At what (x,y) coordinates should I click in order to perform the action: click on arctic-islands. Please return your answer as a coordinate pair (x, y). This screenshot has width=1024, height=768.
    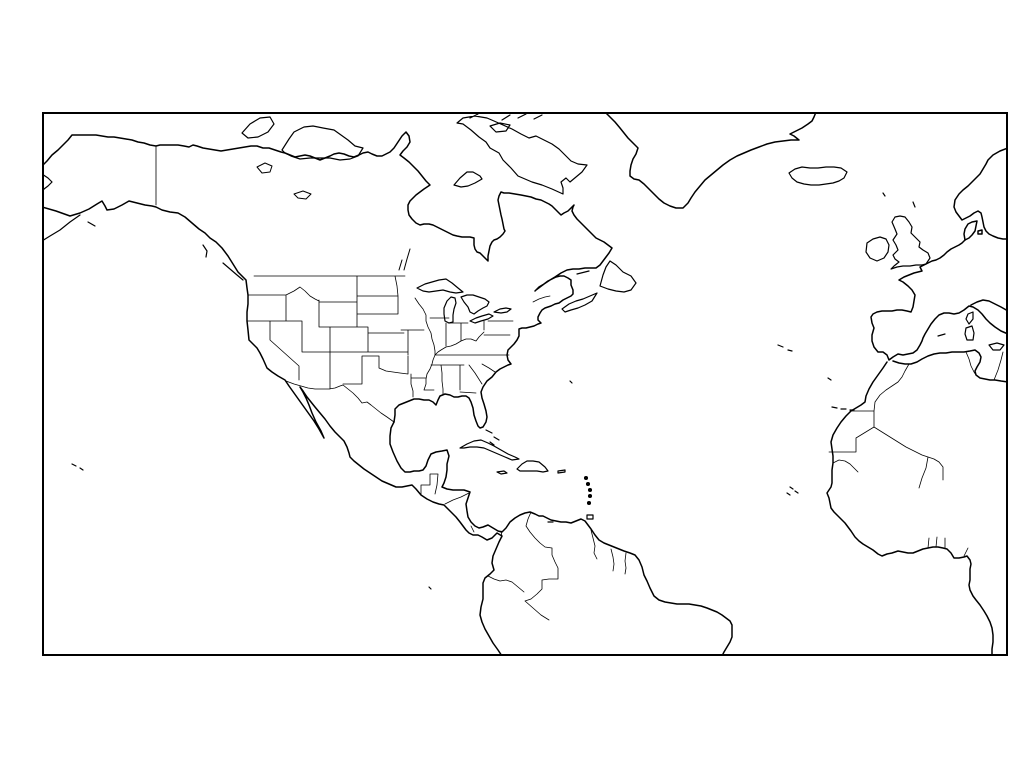
    Looking at the image, I should click on (414, 154).